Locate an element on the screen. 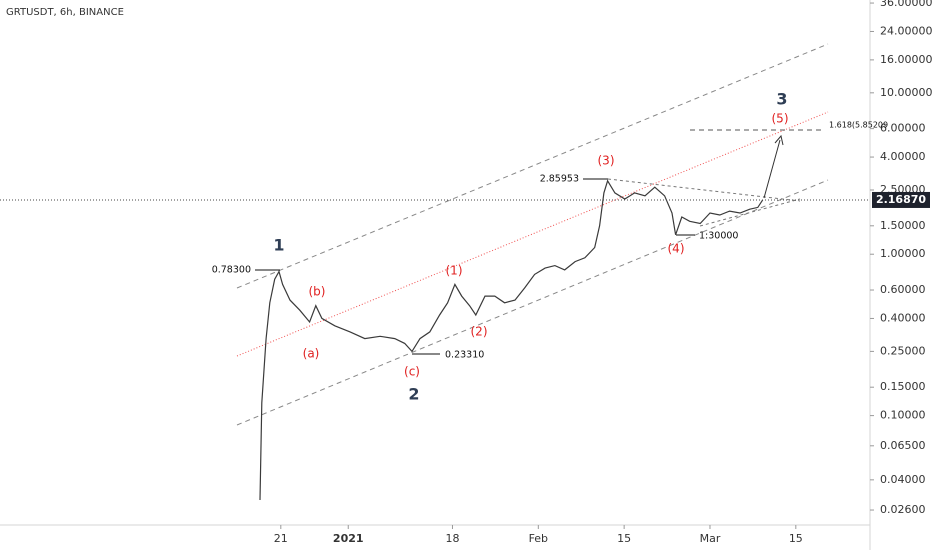  triangle-lower is located at coordinates (750, 212).